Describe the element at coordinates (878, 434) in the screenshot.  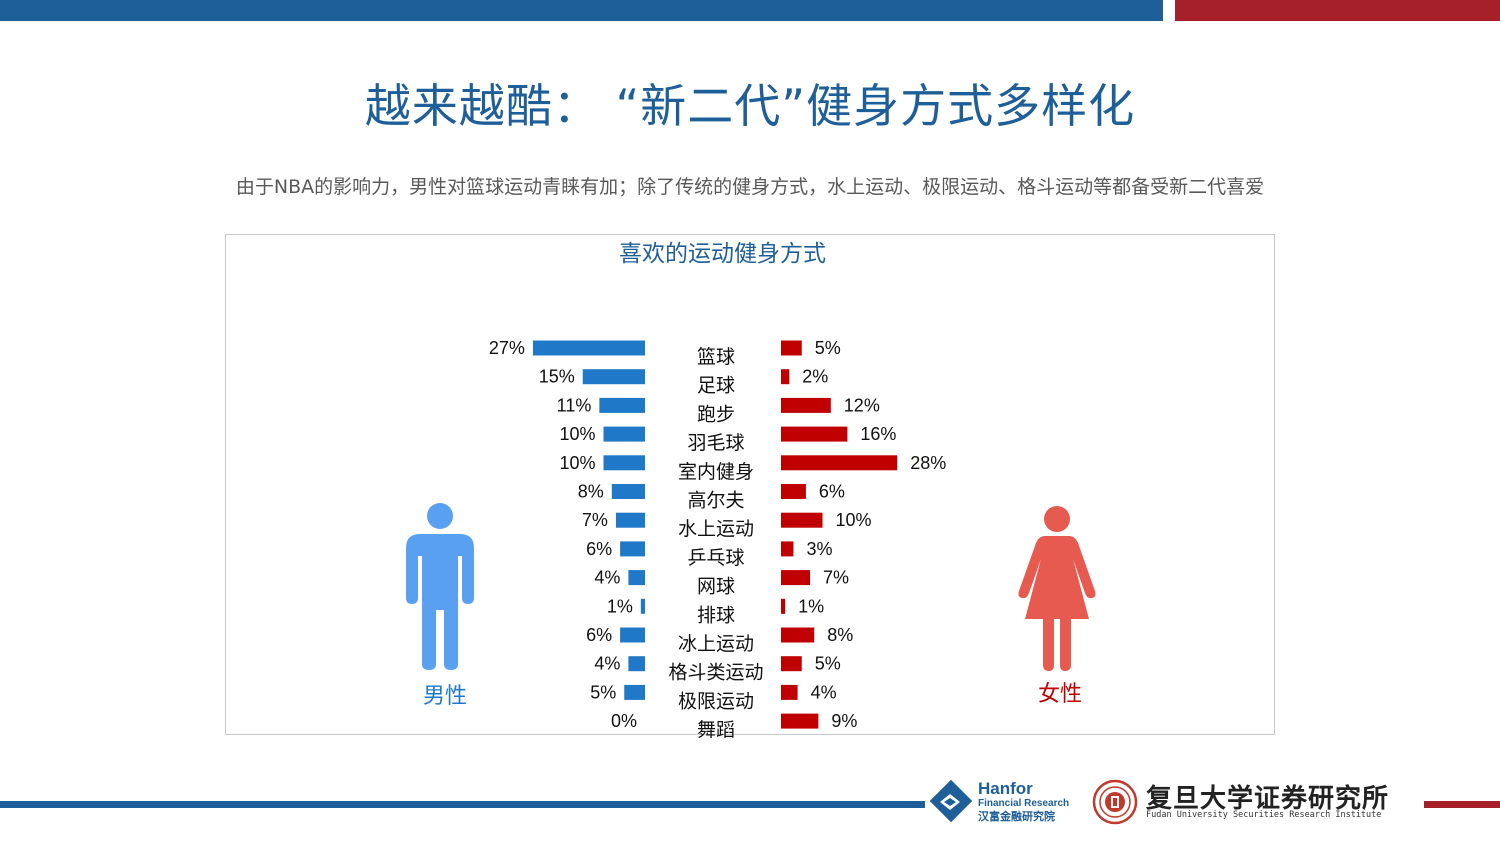
I see `female-value-label: 16%` at that location.